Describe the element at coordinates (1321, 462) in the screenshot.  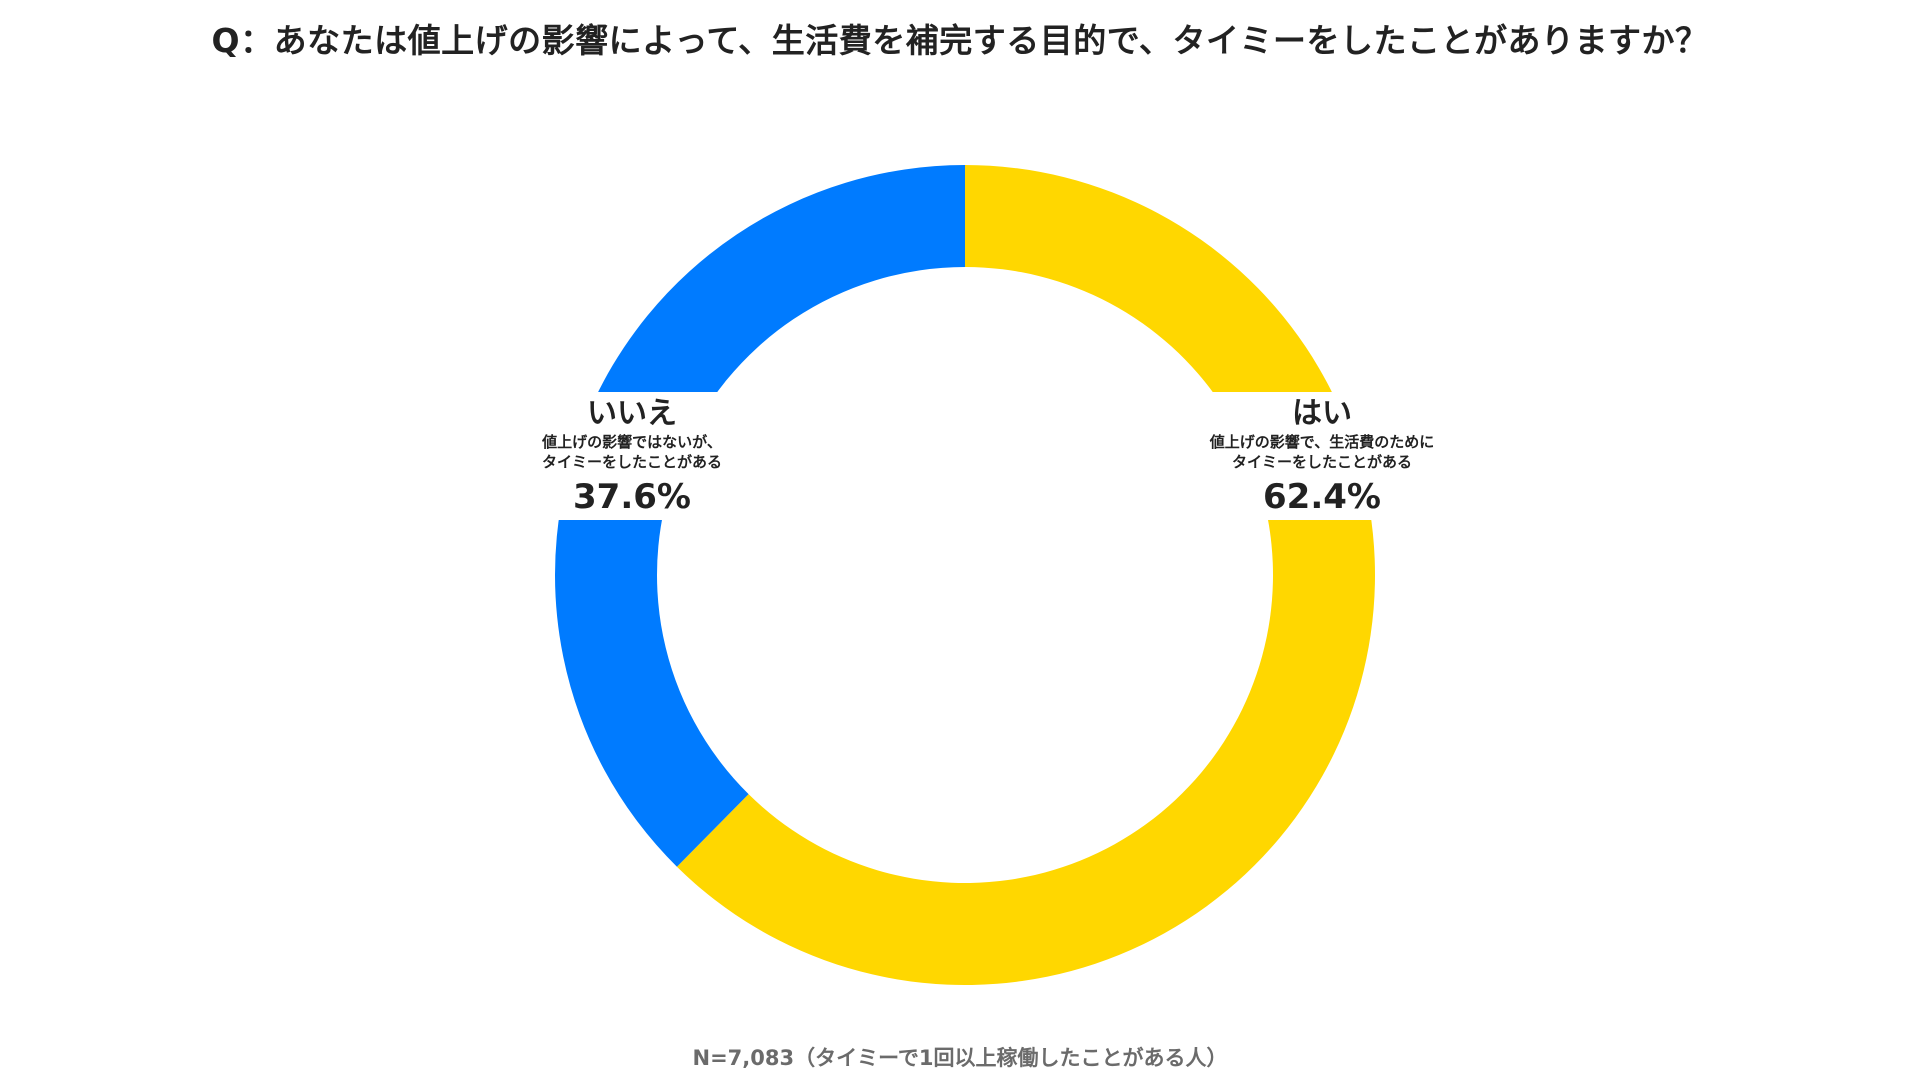
I see `slice-yes-description-line-2: タイミーをしたことがある` at that location.